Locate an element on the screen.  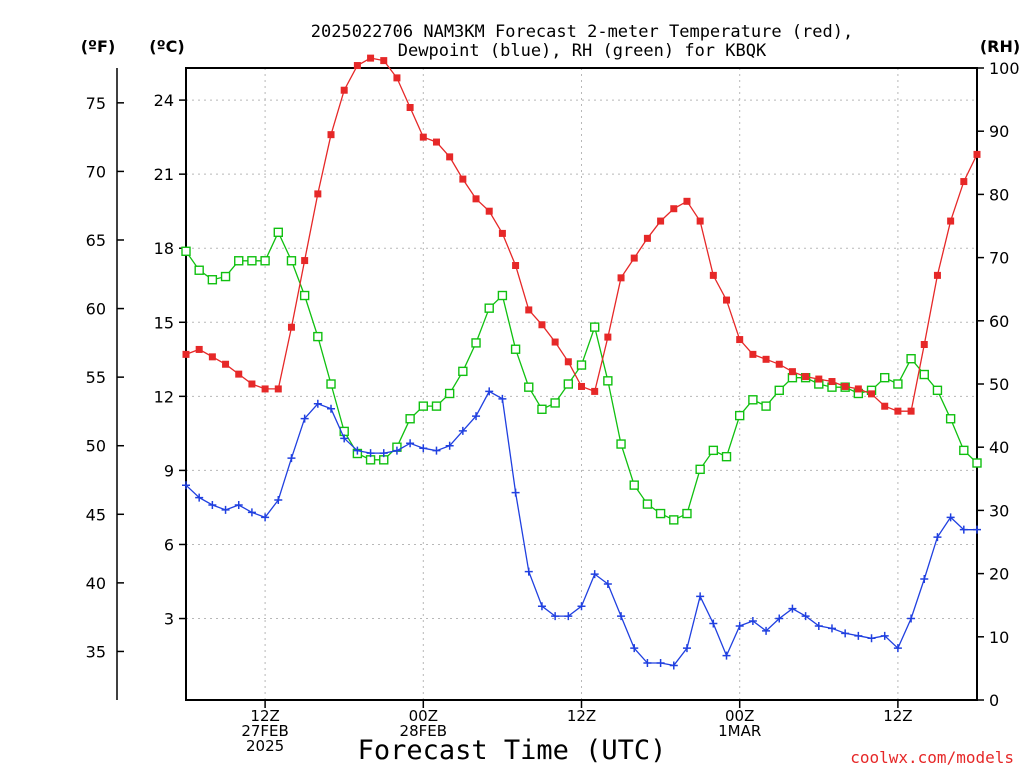
rh-unit-label: (RH) is located at coordinates (1000, 46).